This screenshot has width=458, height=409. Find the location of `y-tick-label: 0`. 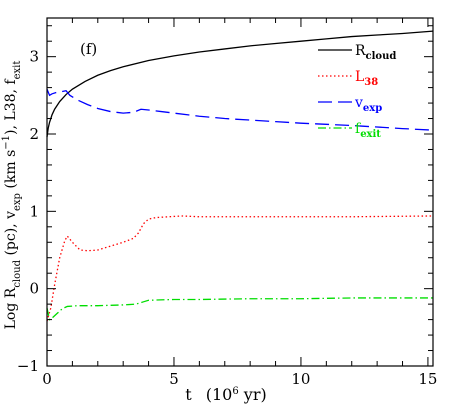

y-tick-label: 0 is located at coordinates (34, 289).